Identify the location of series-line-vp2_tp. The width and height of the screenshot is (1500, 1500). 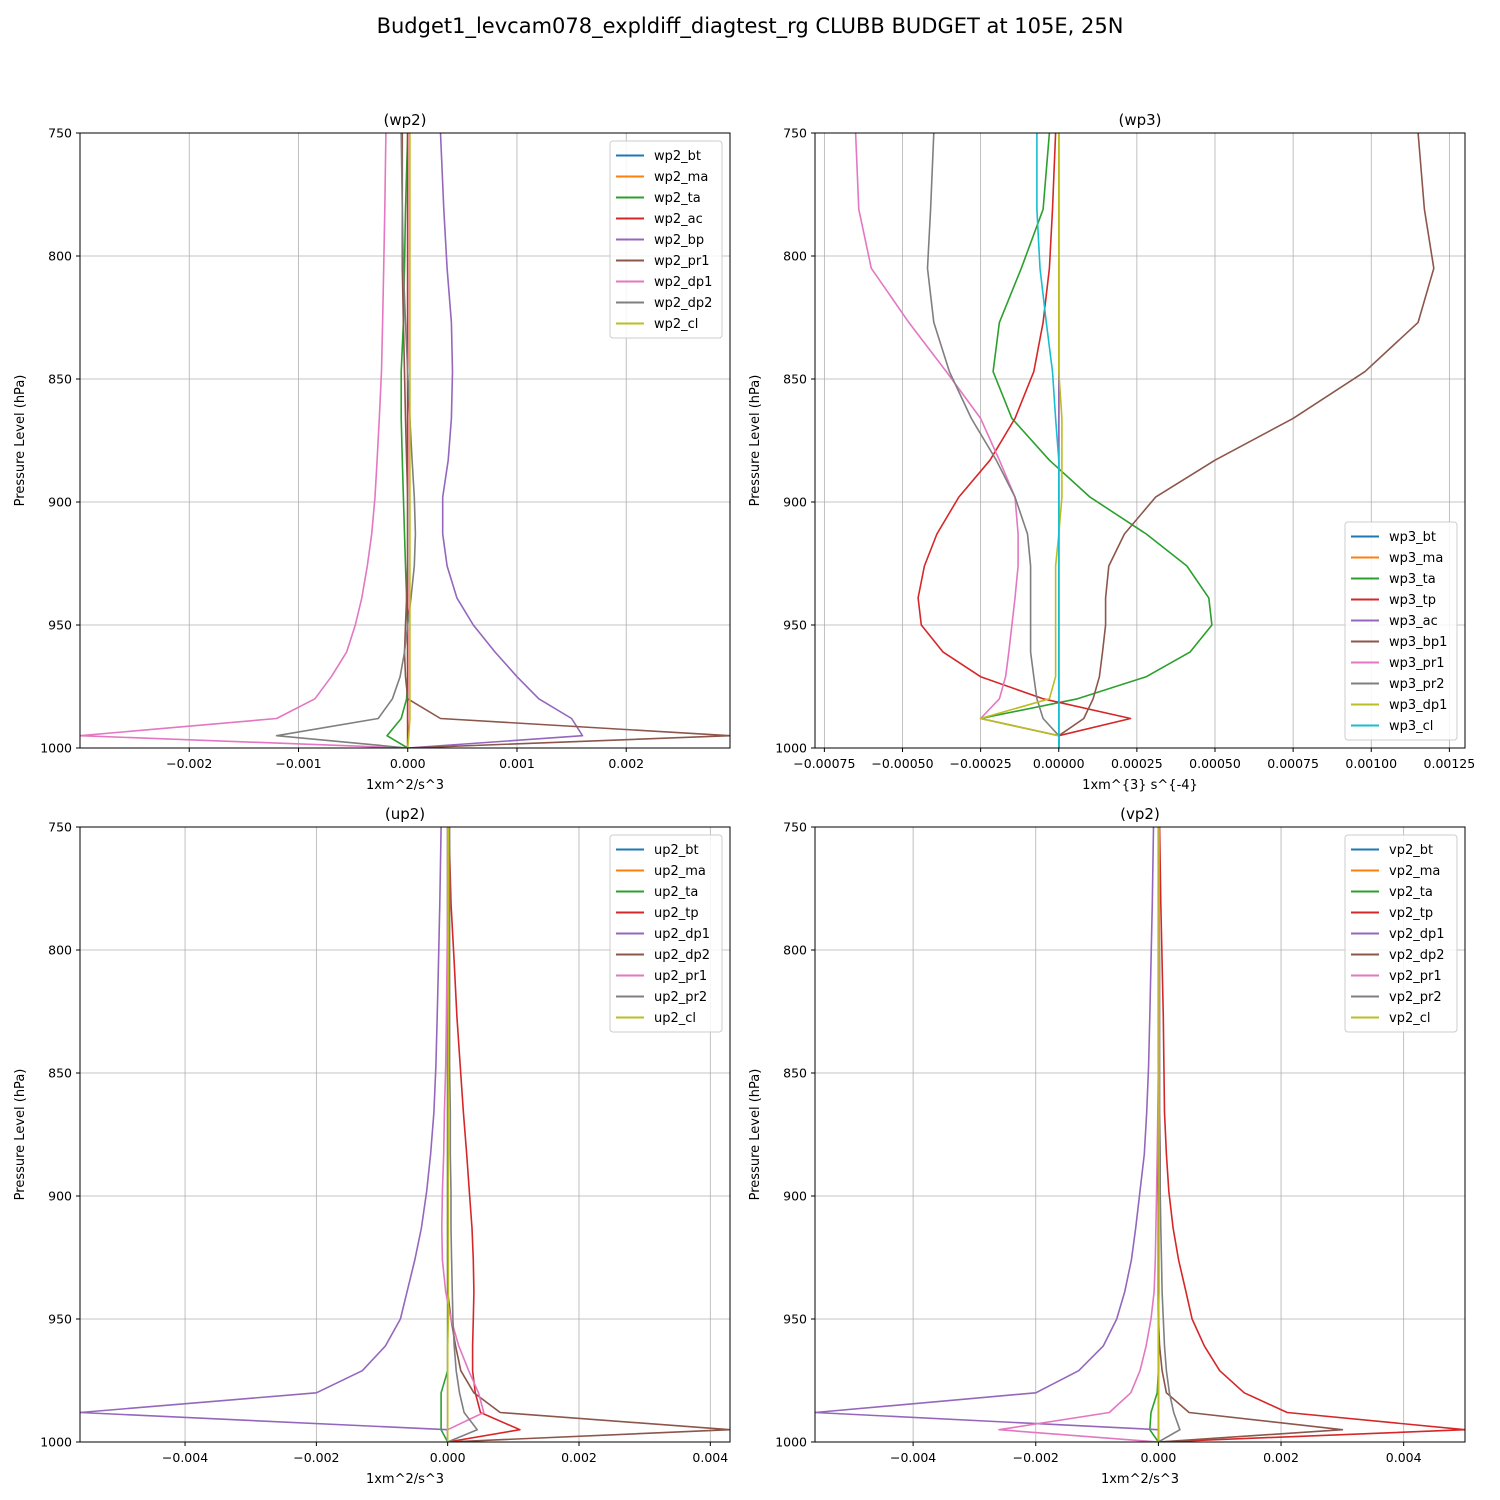
(1311, 1134).